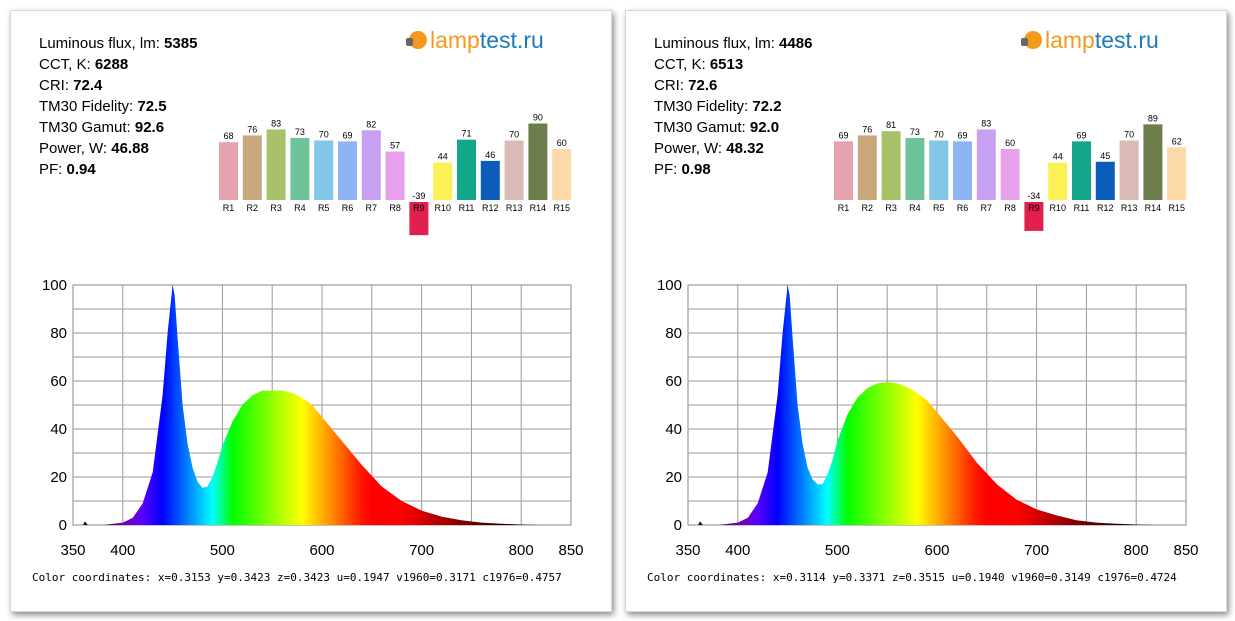 The width and height of the screenshot is (1235, 621). Describe the element at coordinates (1058, 181) in the screenshot. I see `cri-bar-r10` at that location.